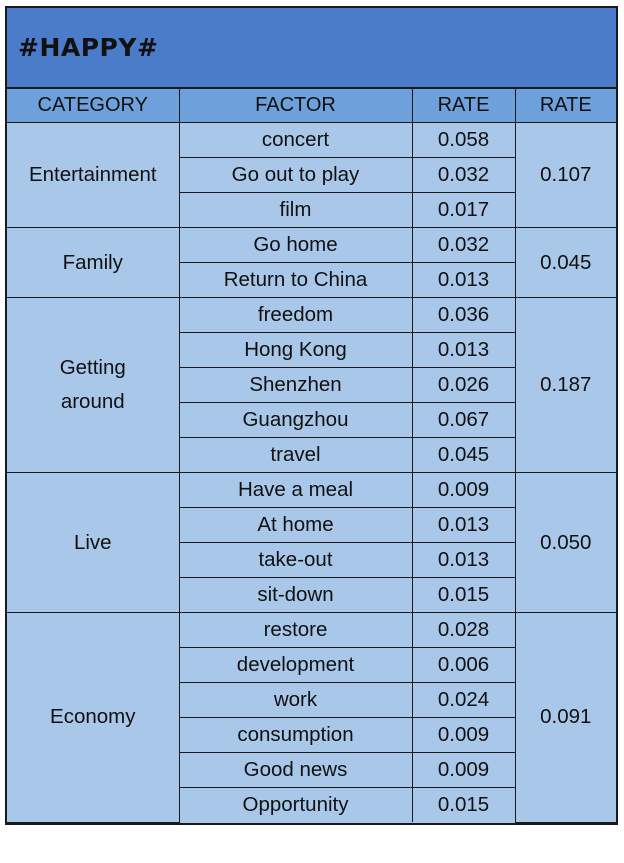 The height and width of the screenshot is (863, 624). I want to click on category-cell: Getting around, so click(93, 385).